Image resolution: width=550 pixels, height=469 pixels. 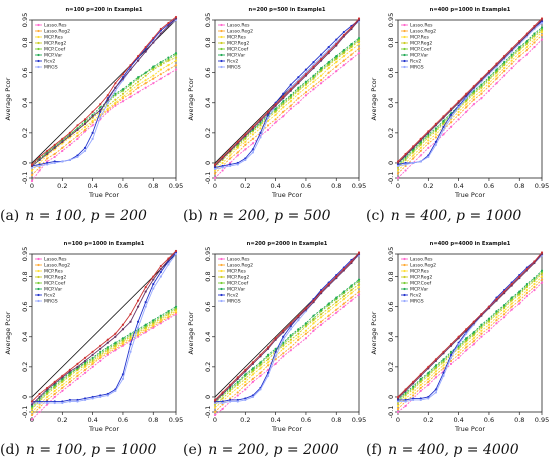 I want to click on legend-marker, so click(x=38, y=67).